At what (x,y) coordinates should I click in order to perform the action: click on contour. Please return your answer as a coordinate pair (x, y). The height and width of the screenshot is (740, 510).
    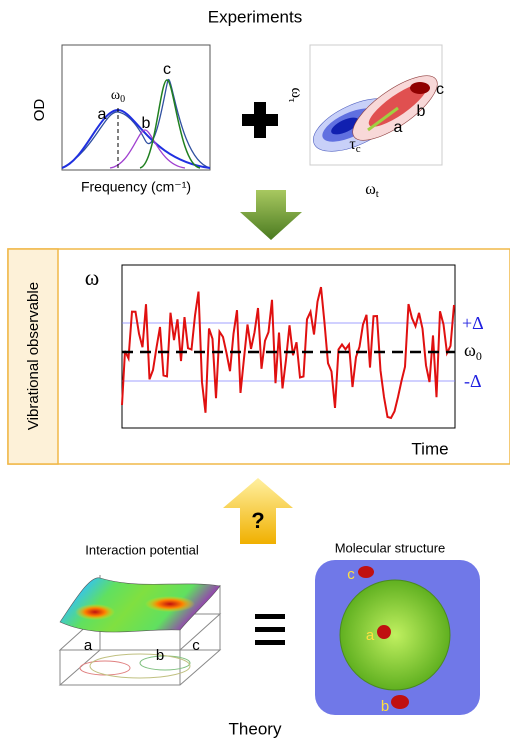
    Looking at the image, I should click on (140, 666).